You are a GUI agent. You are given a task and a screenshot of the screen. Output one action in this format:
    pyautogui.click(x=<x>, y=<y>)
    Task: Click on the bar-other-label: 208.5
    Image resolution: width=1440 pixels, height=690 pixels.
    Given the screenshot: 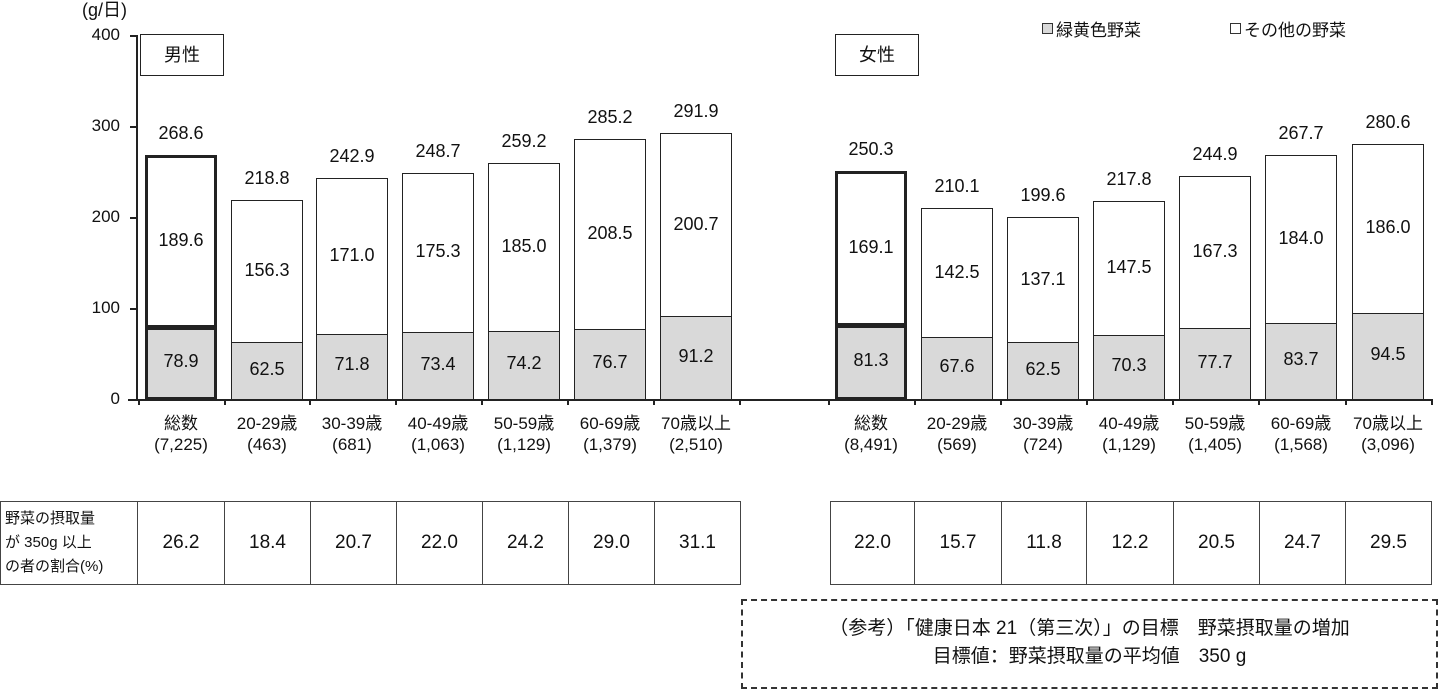 What is the action you would take?
    pyautogui.click(x=610, y=233)
    